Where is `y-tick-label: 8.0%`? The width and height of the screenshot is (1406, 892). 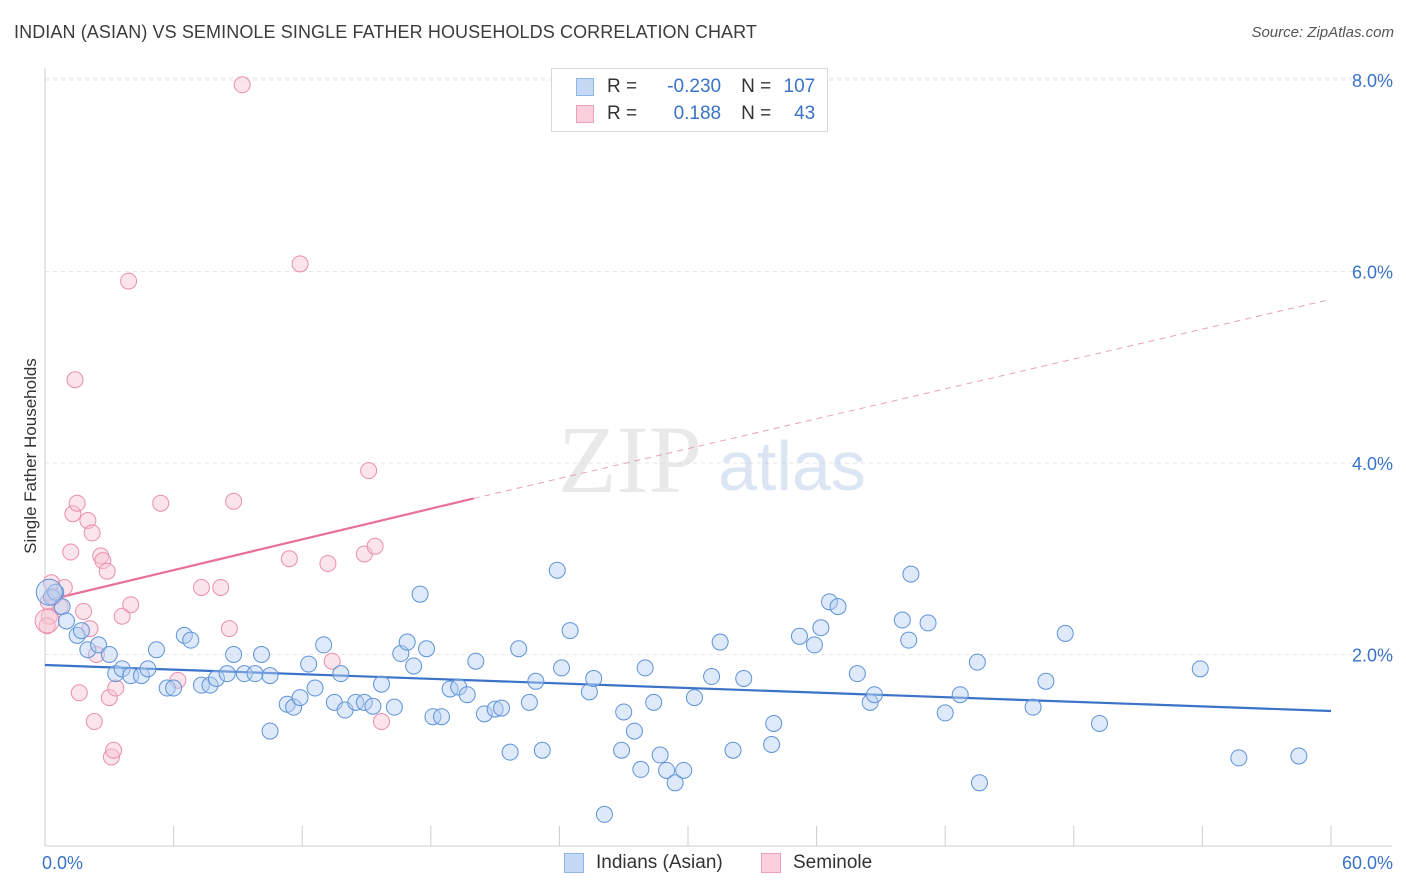
y-tick-label: 8.0% is located at coordinates (1372, 81).